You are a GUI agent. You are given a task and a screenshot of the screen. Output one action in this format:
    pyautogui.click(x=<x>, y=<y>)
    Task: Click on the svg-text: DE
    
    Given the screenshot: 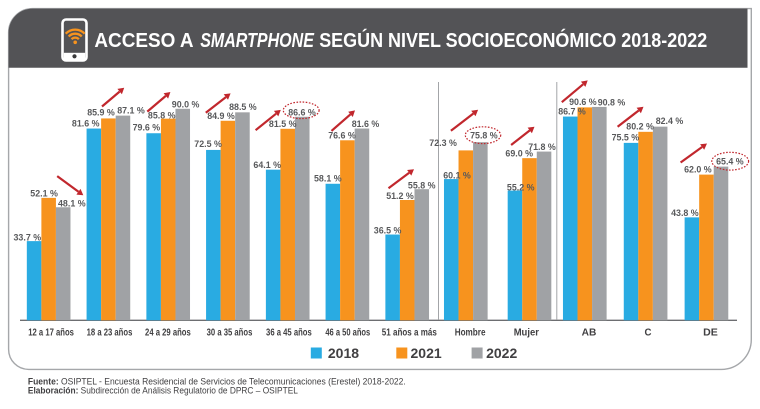 What is the action you would take?
    pyautogui.click(x=710, y=332)
    